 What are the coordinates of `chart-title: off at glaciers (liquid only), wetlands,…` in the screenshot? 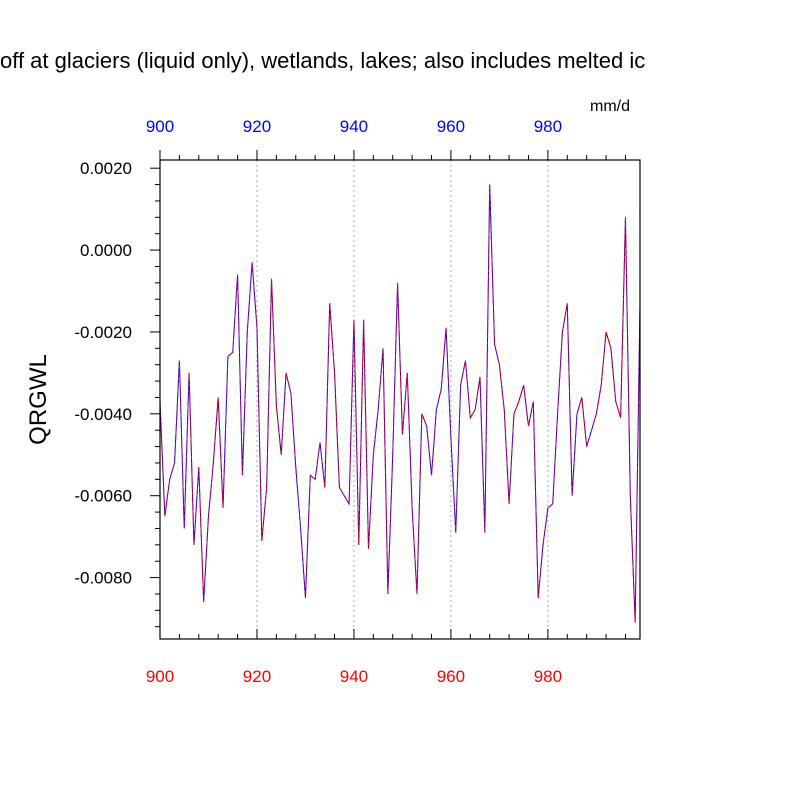 It's located at (323, 60).